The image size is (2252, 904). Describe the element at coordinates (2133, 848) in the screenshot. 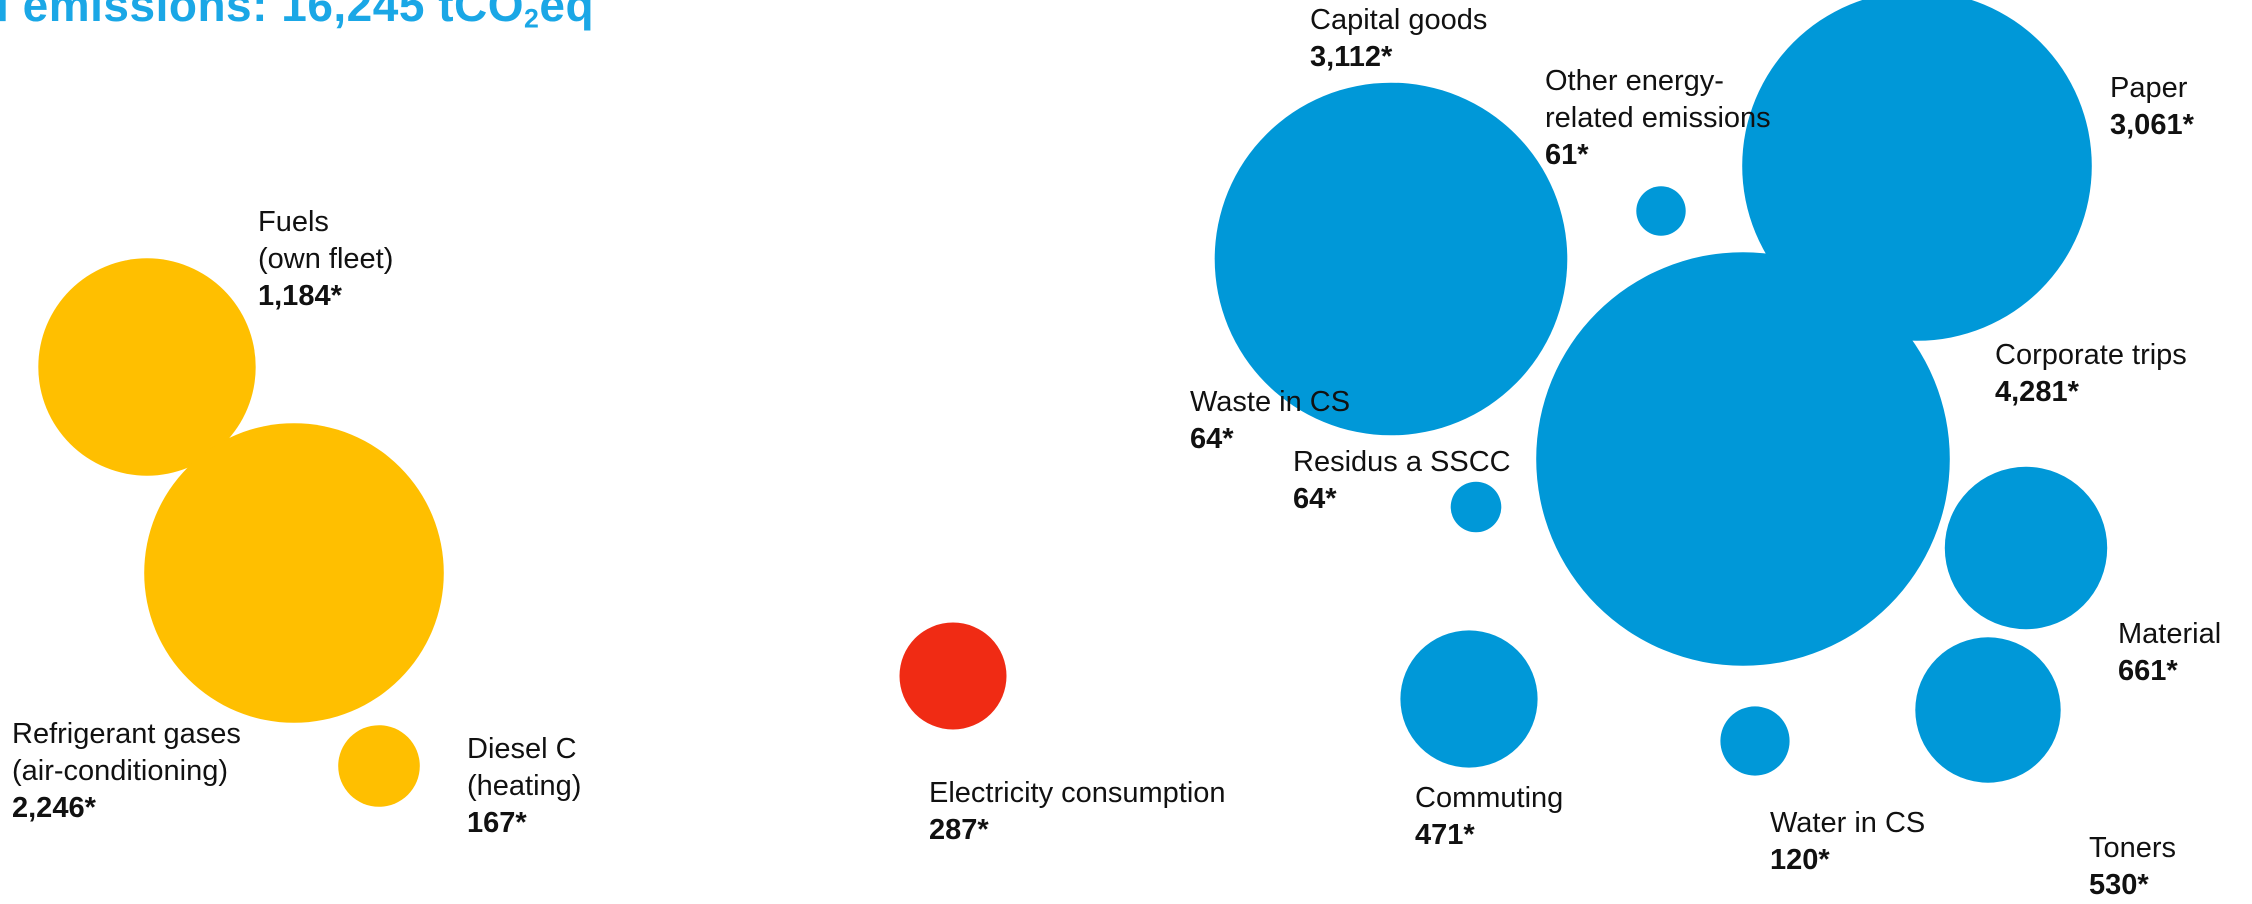

I see `bubble-name-line: Toners` at that location.